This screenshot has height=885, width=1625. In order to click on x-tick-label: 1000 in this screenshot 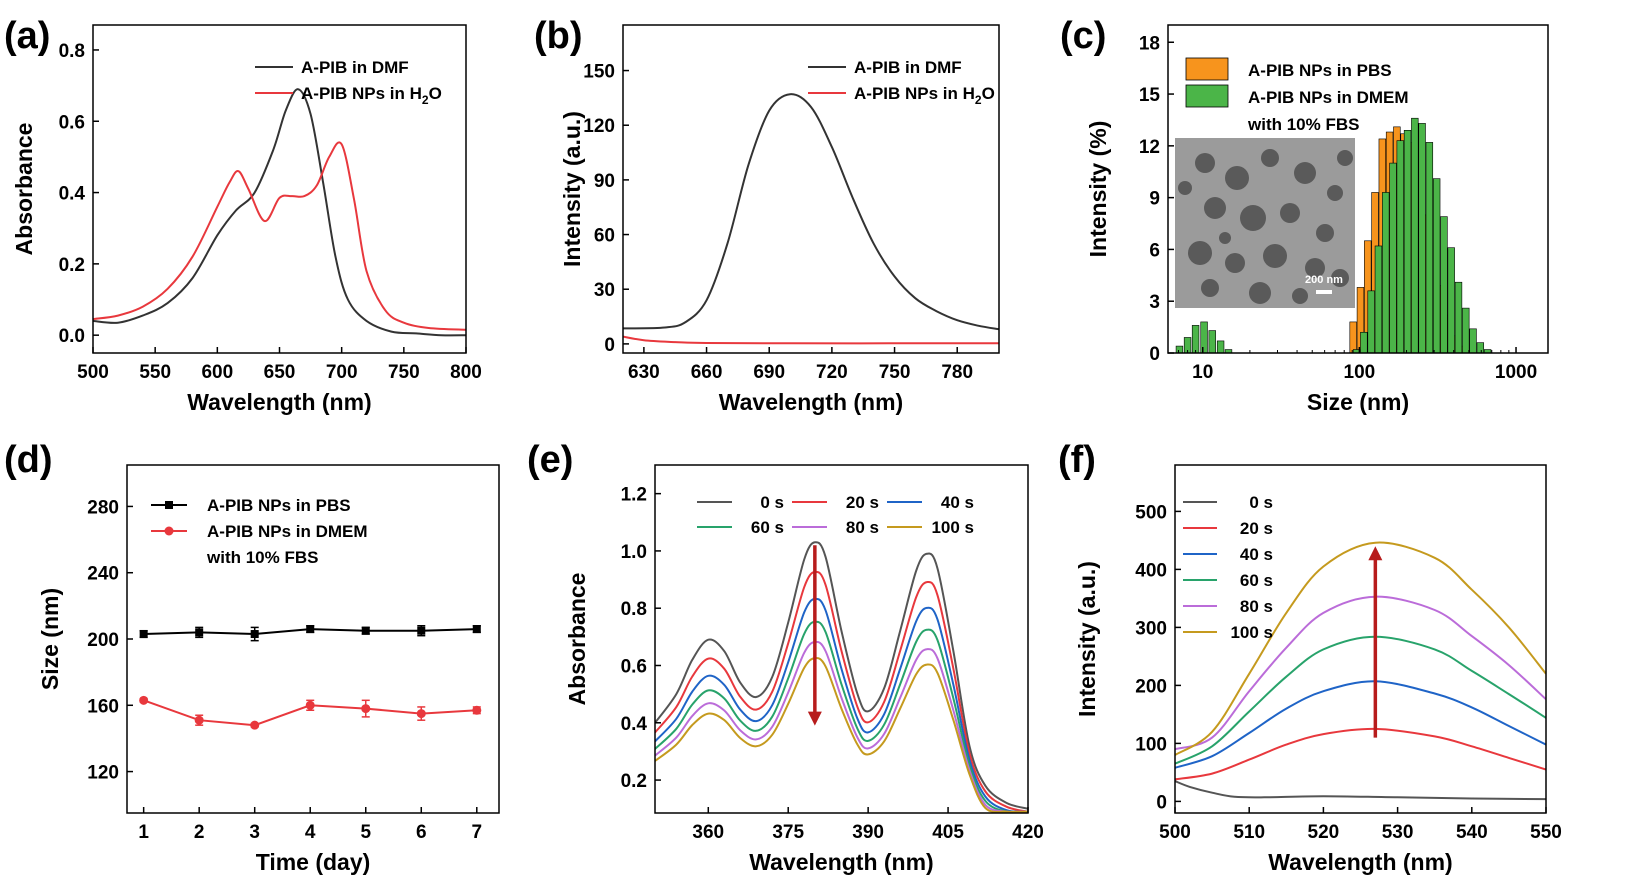, I will do `click(1516, 372)`.